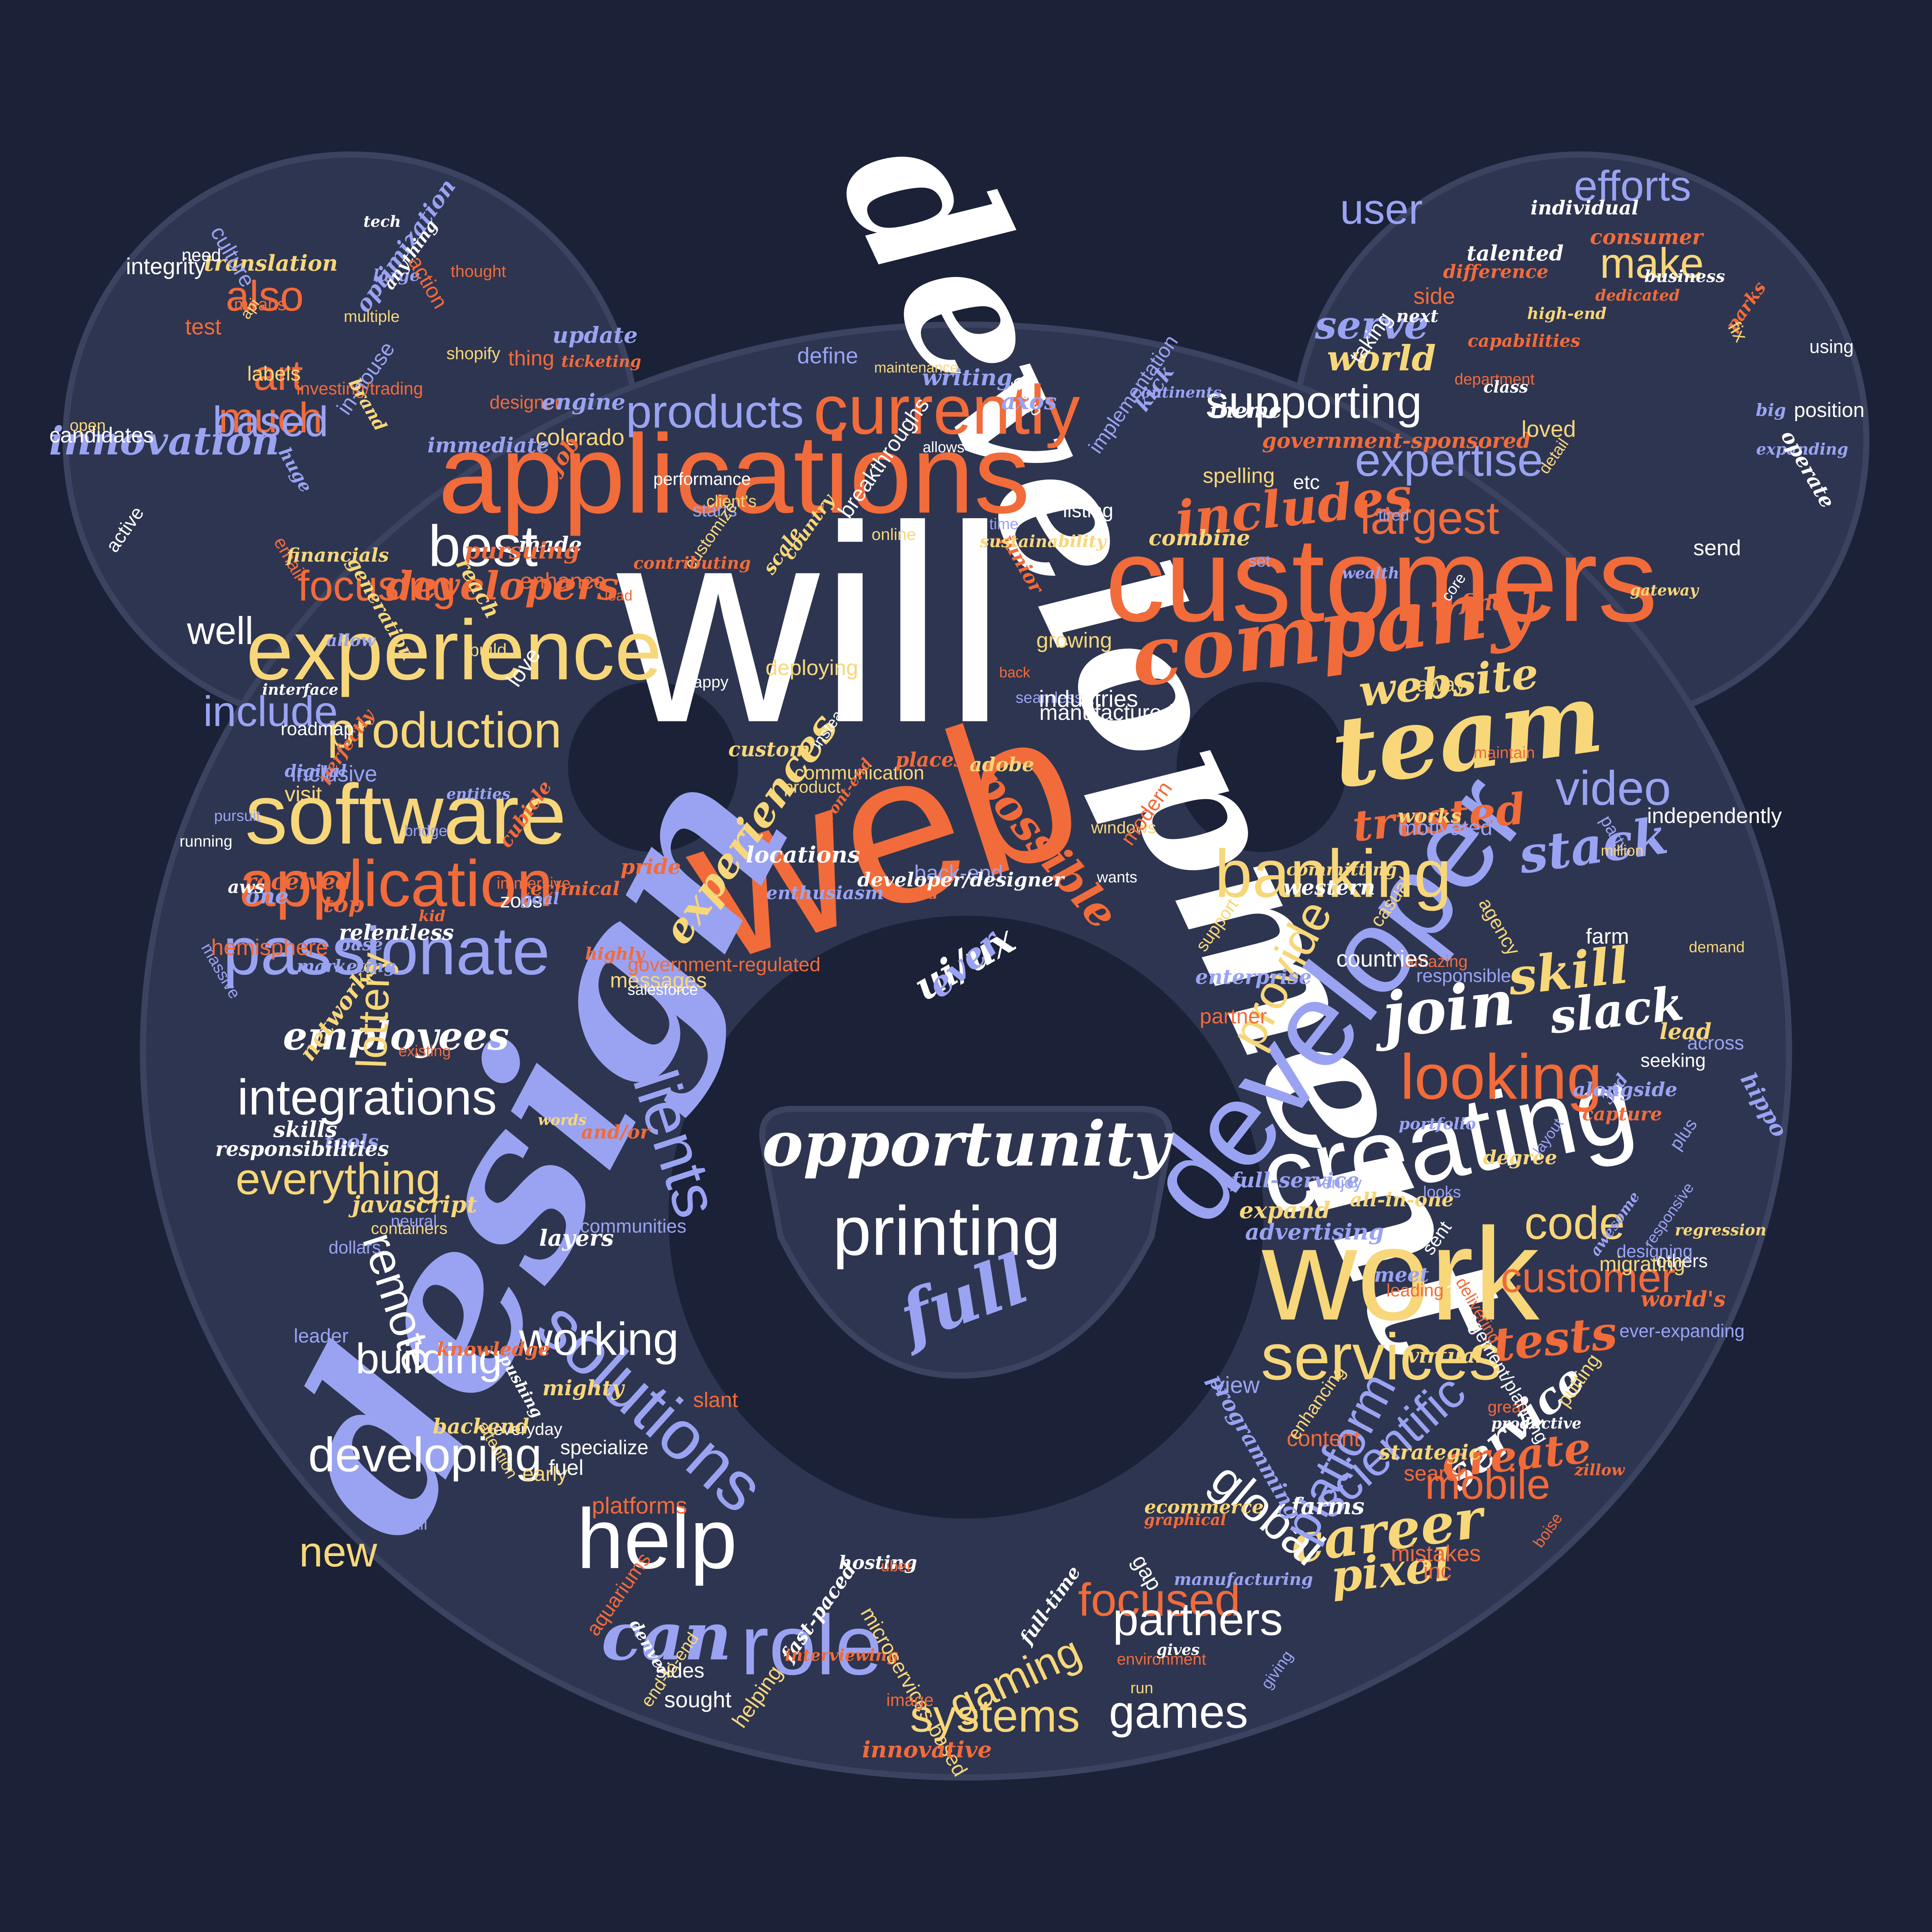 This screenshot has height=1932, width=1932. Describe the element at coordinates (1382, 358) in the screenshot. I see `cloud-word: world` at that location.